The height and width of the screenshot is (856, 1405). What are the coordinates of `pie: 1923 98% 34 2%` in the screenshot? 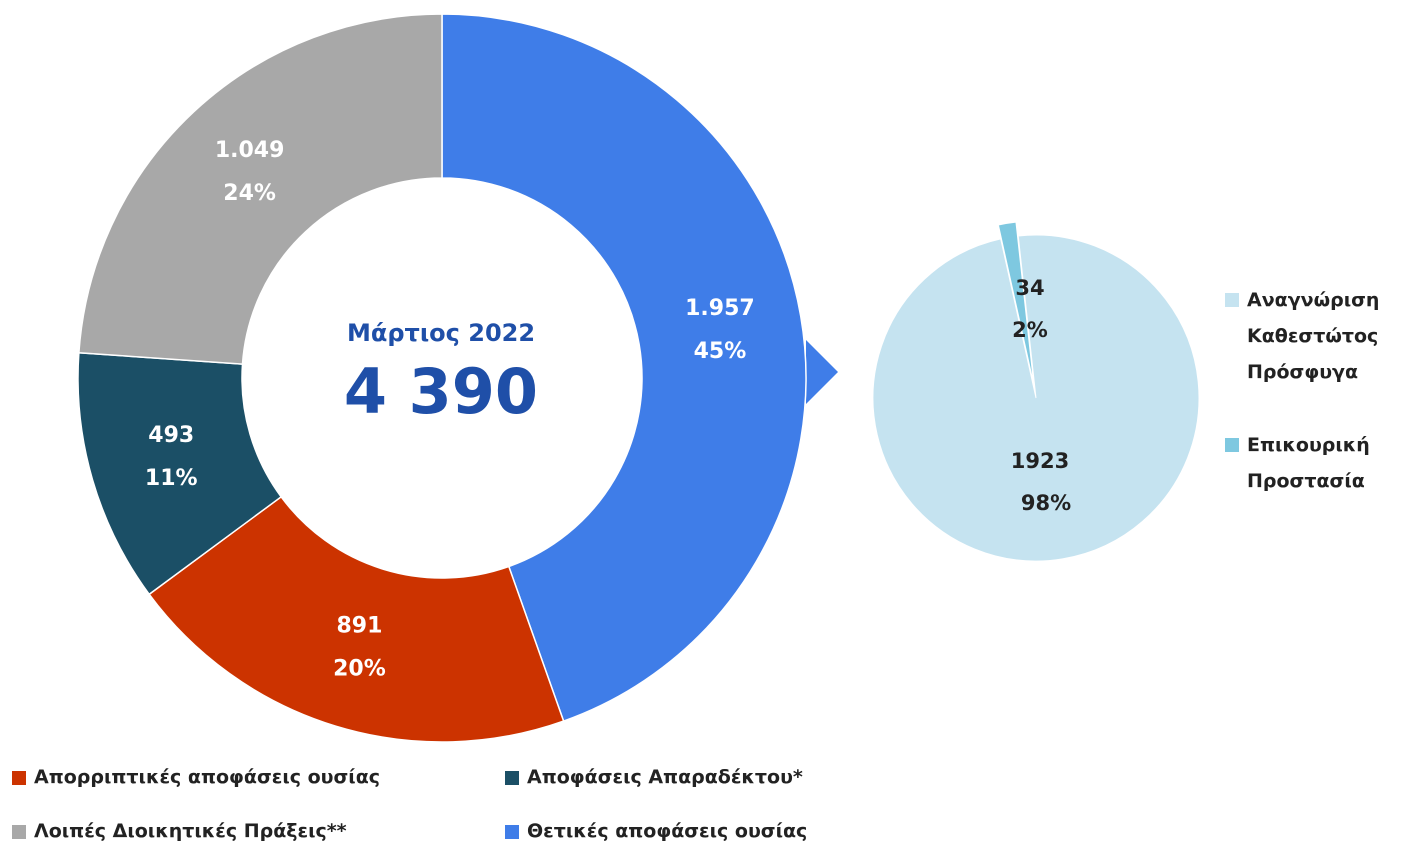 It's located at (1036, 391).